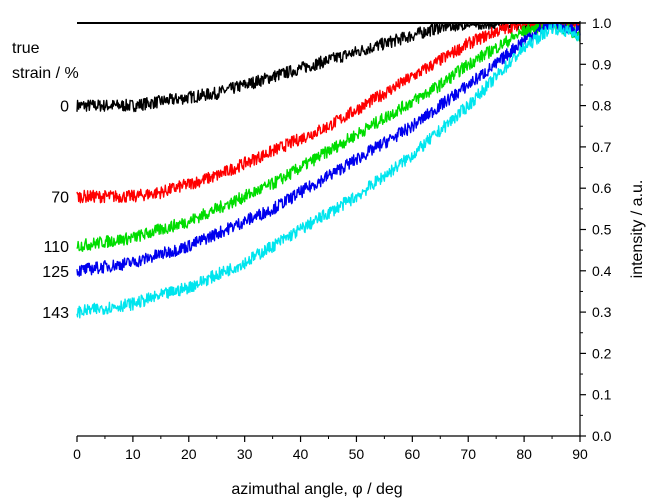 Image resolution: width=648 pixels, height=502 pixels. What do you see at coordinates (602, 353) in the screenshot?
I see `y-tick-label: 0.2` at bounding box center [602, 353].